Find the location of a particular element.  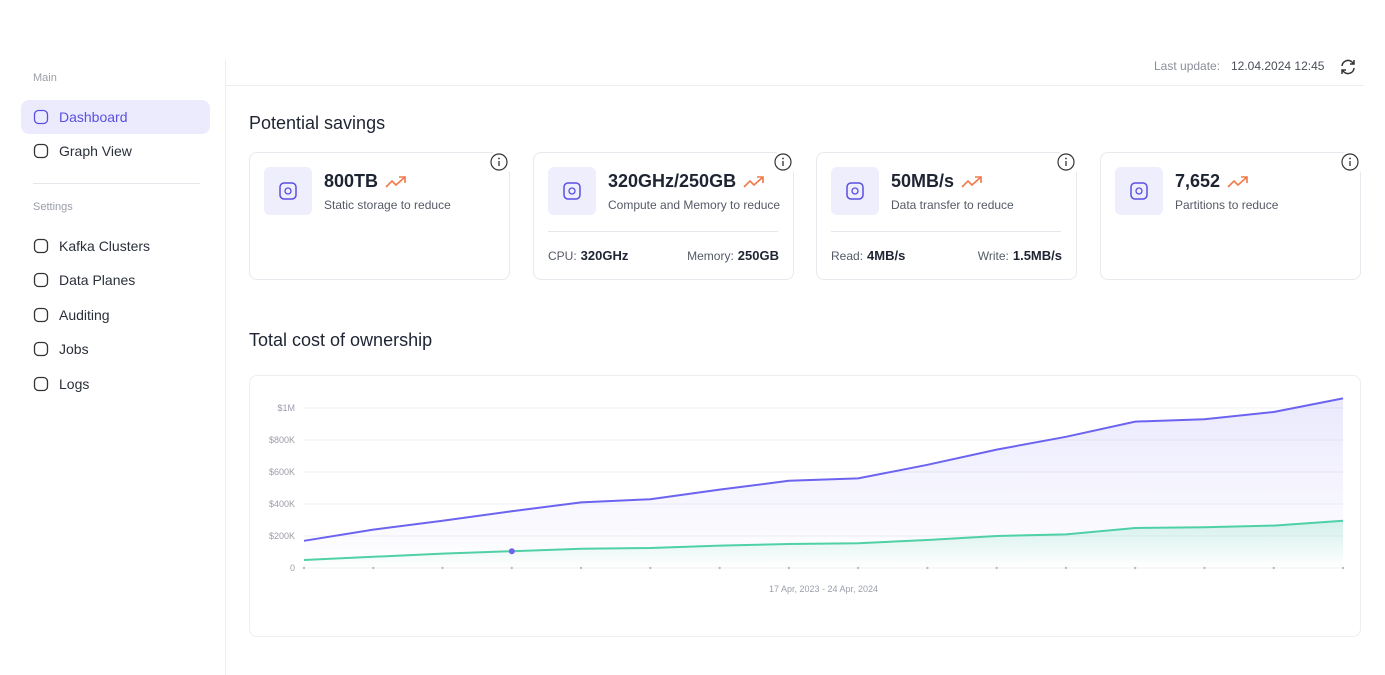

detail-label: Write: is located at coordinates (993, 256).